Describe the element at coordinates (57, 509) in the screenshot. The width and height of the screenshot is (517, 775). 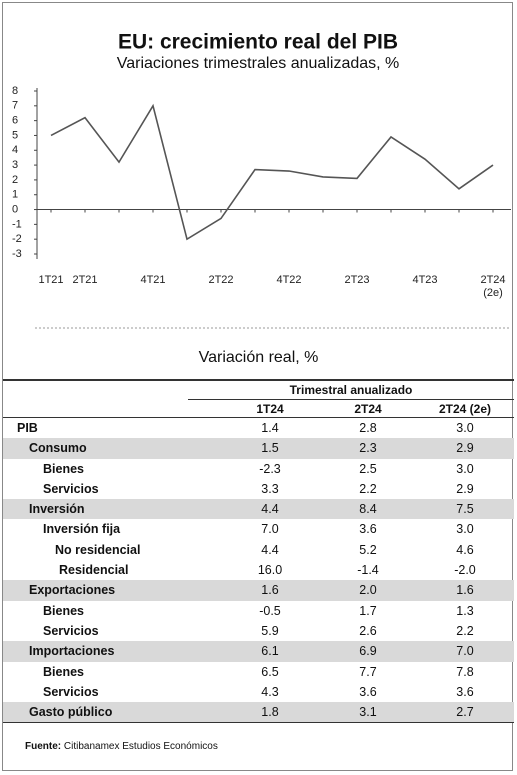
I see `row-label: Inversión` at that location.